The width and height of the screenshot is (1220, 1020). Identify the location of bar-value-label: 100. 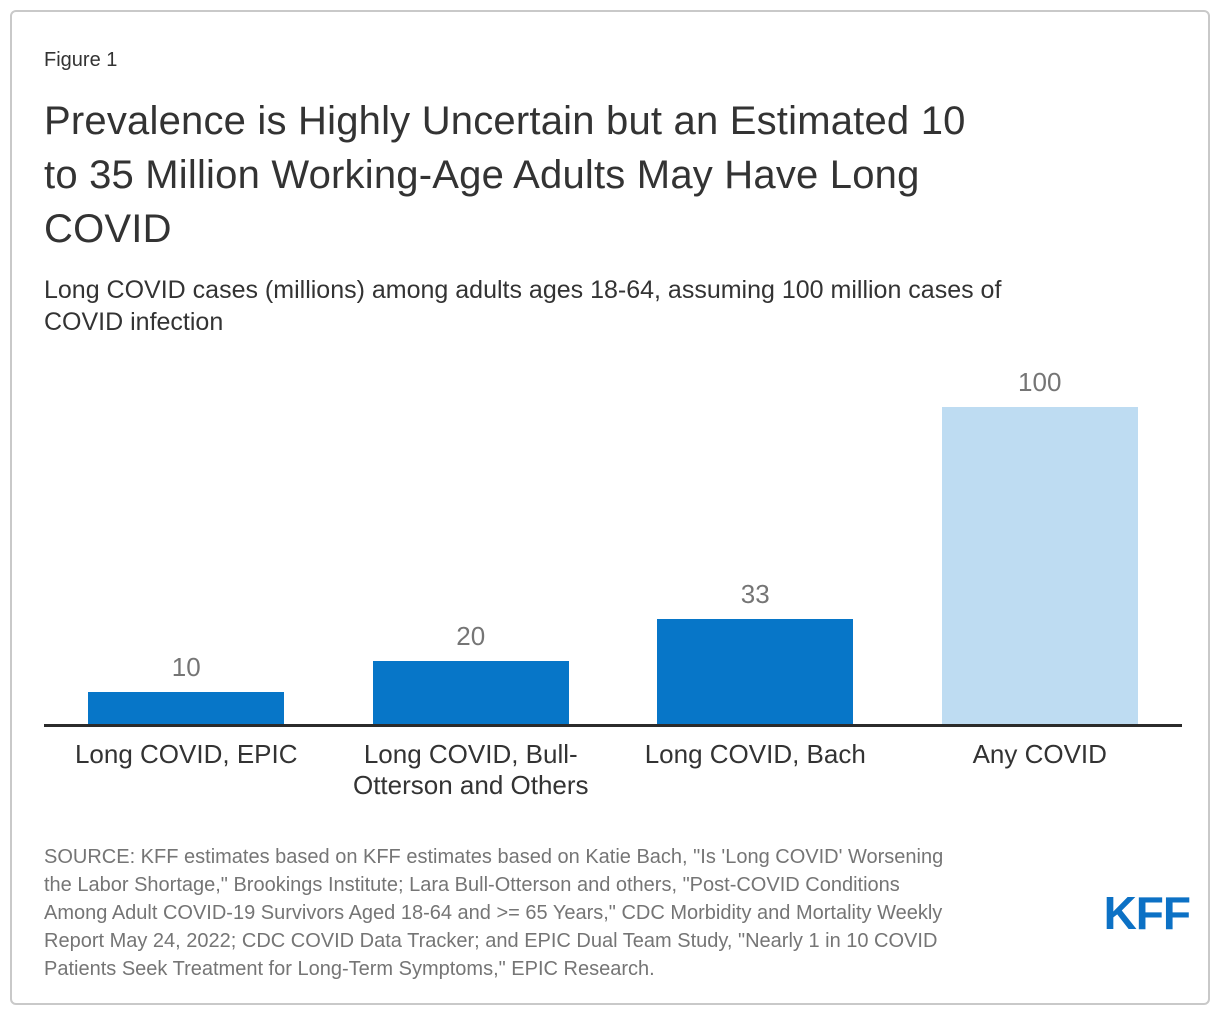
(1040, 382).